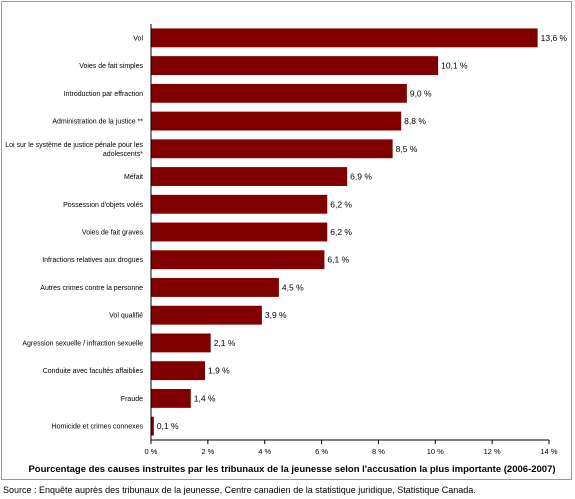 This screenshot has width=575, height=499. Describe the element at coordinates (111, 66) in the screenshot. I see `category-label-1: Voies de fait simples` at that location.